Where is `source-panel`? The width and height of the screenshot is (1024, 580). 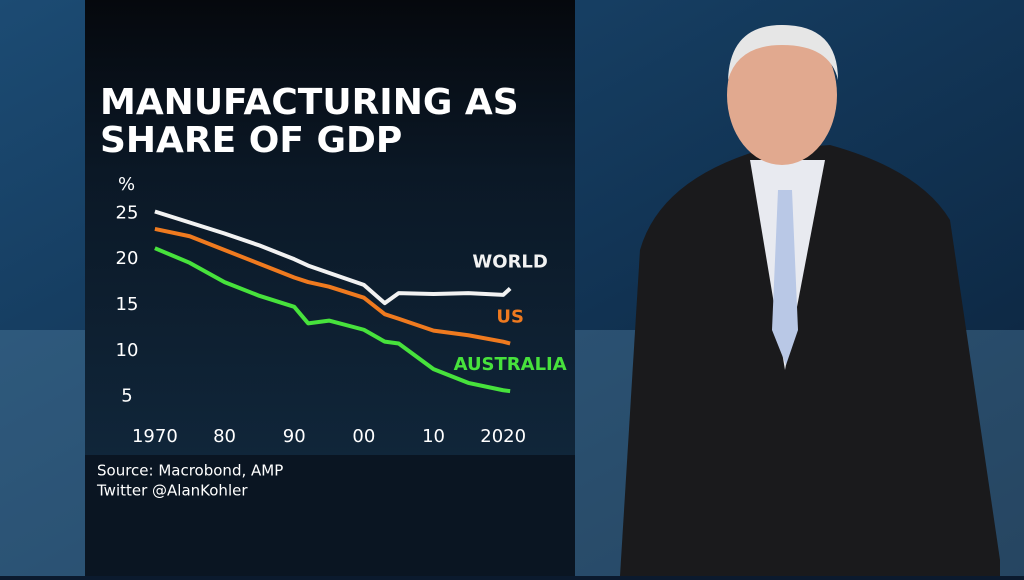
source-panel is located at coordinates (330, 515).